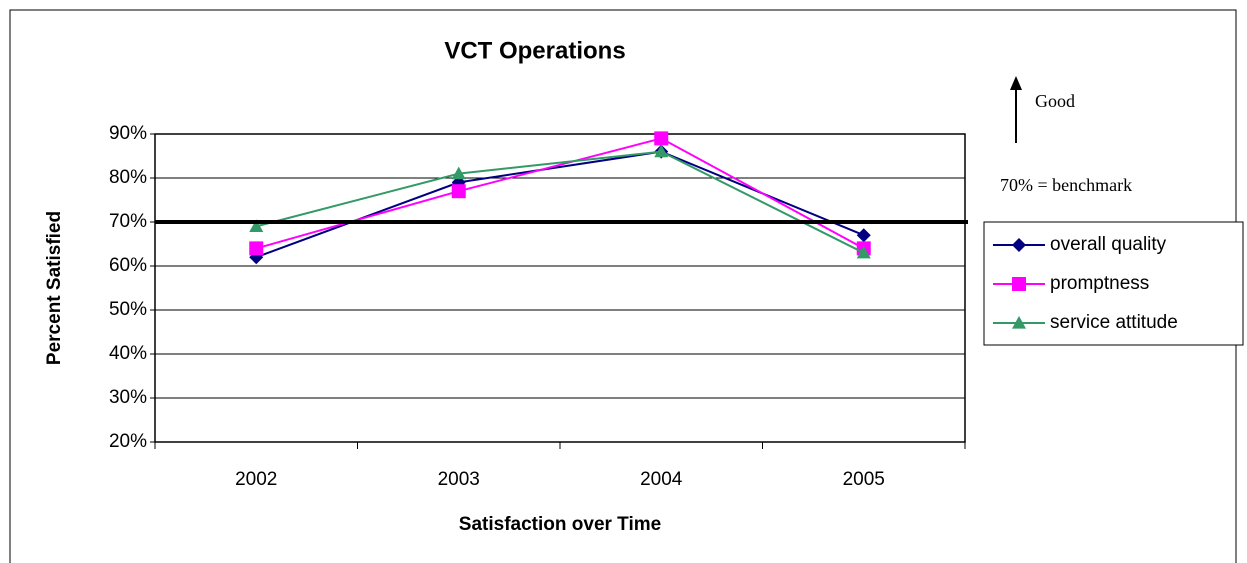 Image resolution: width=1247 pixels, height=563 pixels. What do you see at coordinates (534, 50) in the screenshot?
I see `chart-title: VCT Operations` at bounding box center [534, 50].